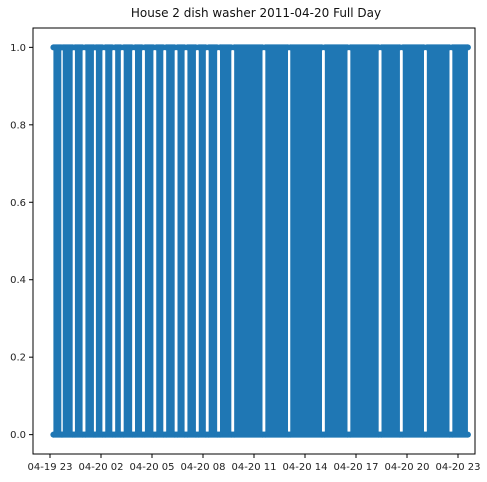 The image size is (487, 482). Describe the element at coordinates (18, 280) in the screenshot. I see `y-tick-label: 0.4` at that location.